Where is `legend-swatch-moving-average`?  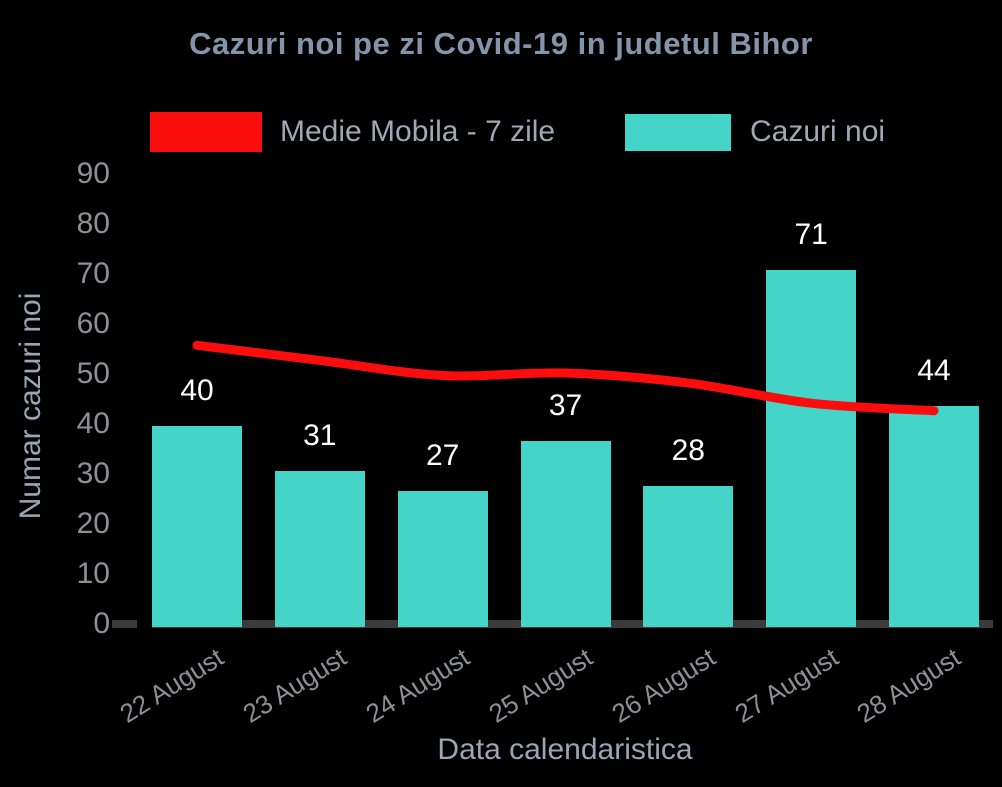 legend-swatch-moving-average is located at coordinates (206, 132).